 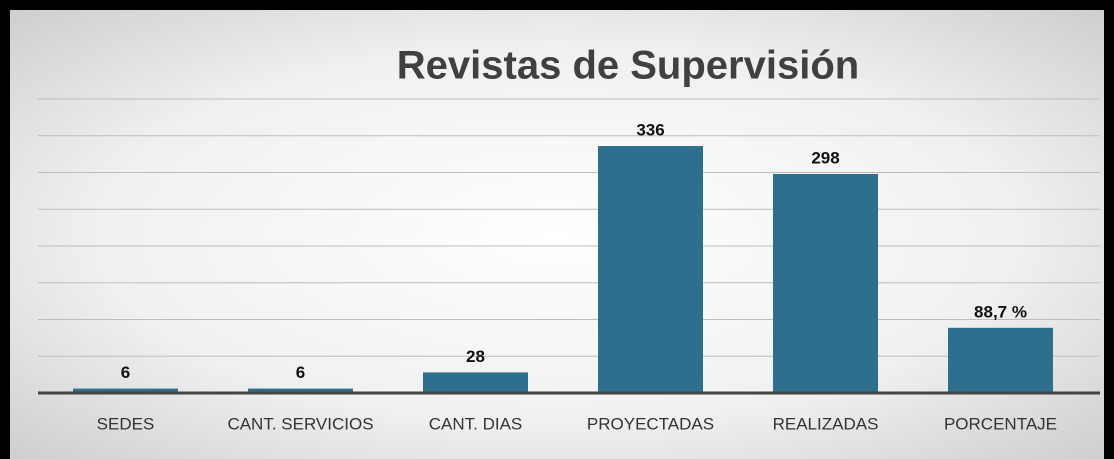 I want to click on data-label: 28, so click(x=475, y=356).